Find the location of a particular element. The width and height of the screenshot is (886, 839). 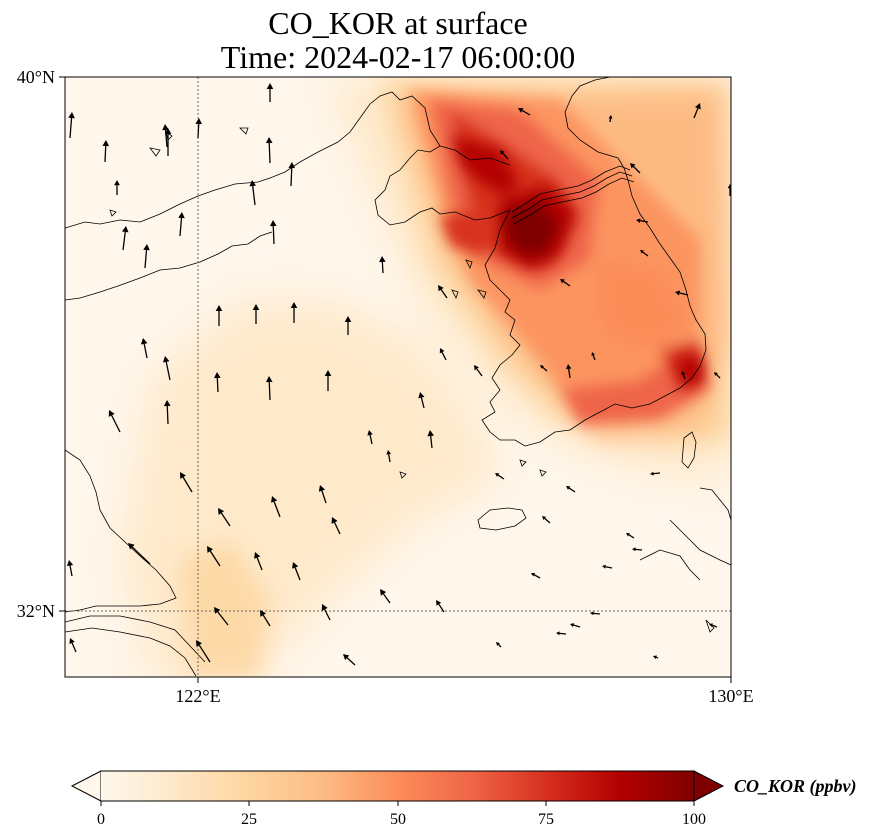

latitude-axis: 40°N 32°N is located at coordinates (41, 344).